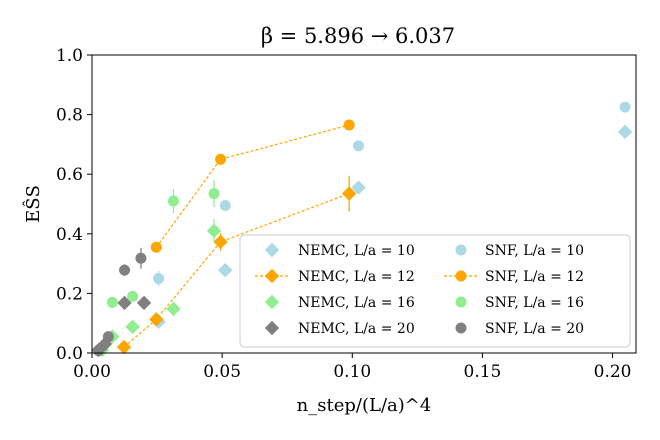 The height and width of the screenshot is (440, 660). I want to click on y-tick-label: 0.0, so click(69, 354).